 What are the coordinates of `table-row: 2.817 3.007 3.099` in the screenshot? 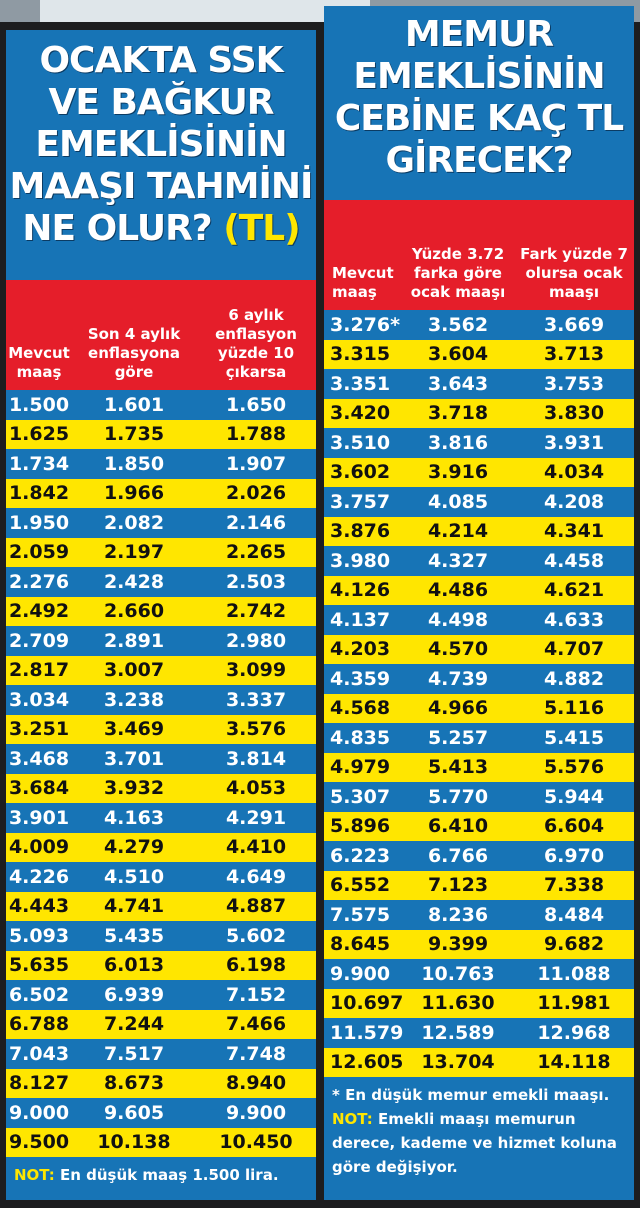 It's located at (161, 670).